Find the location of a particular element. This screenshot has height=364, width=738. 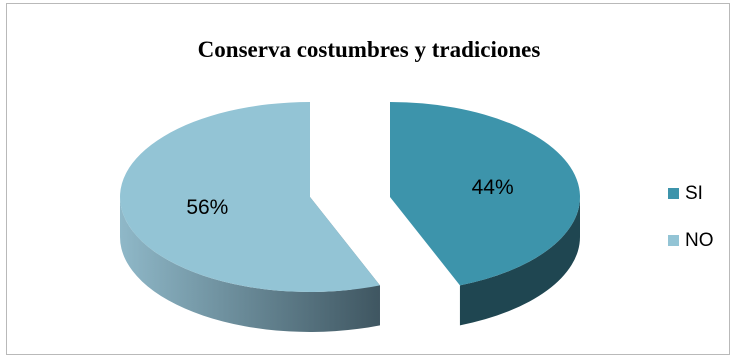

slice-no-side is located at coordinates (250, 265).